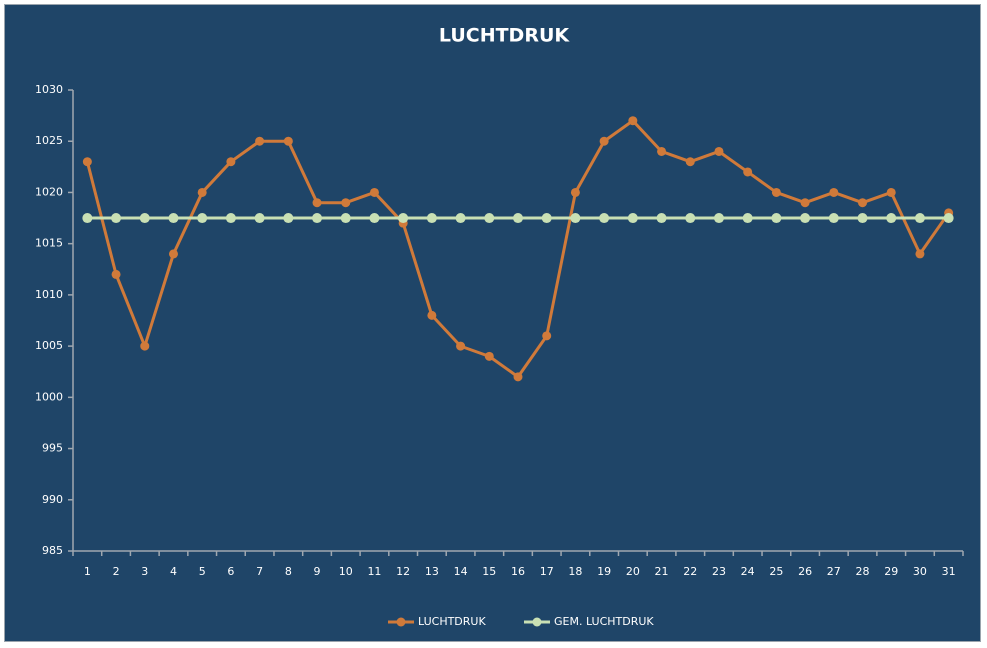  What do you see at coordinates (173, 571) in the screenshot?
I see `x-tick-label: 4` at bounding box center [173, 571].